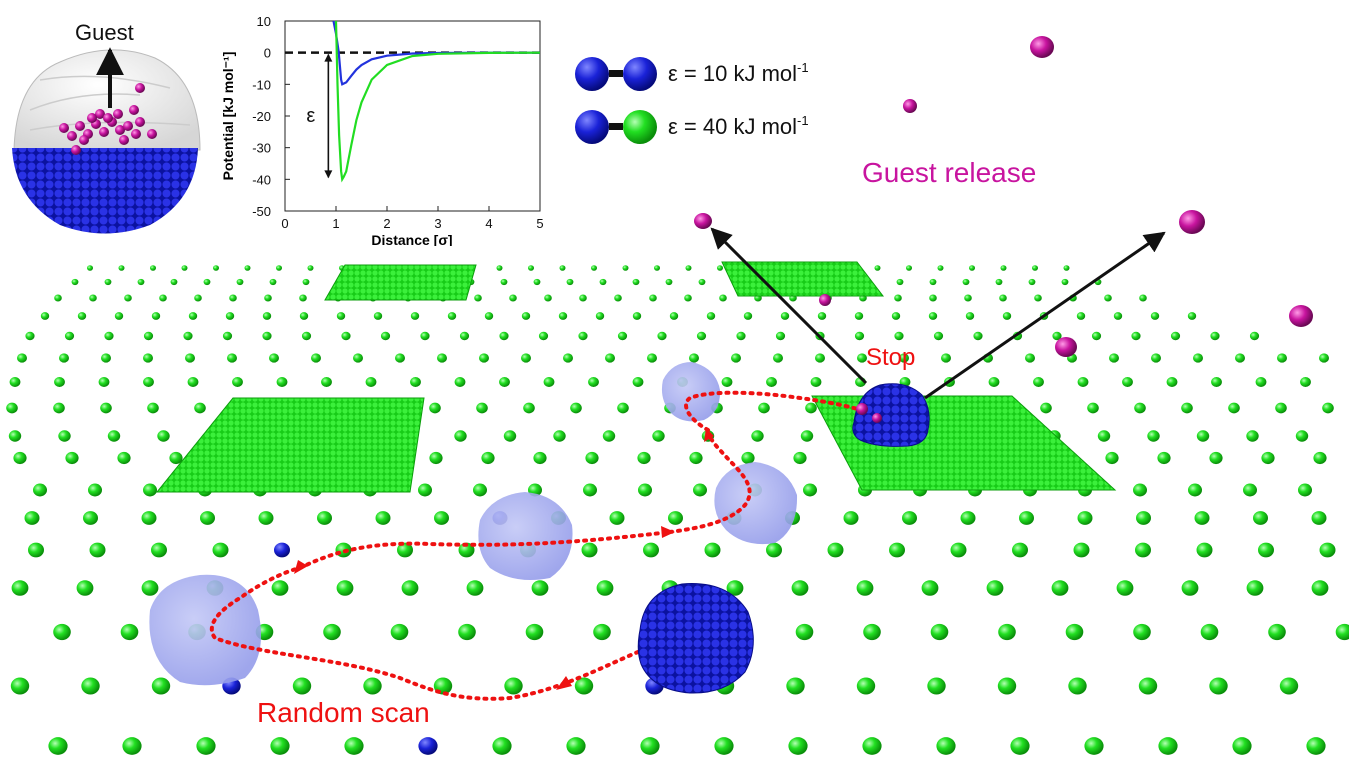 This screenshot has height=759, width=1349. Describe the element at coordinates (386, 223) in the screenshot. I see `x-tick-label: 2` at that location.